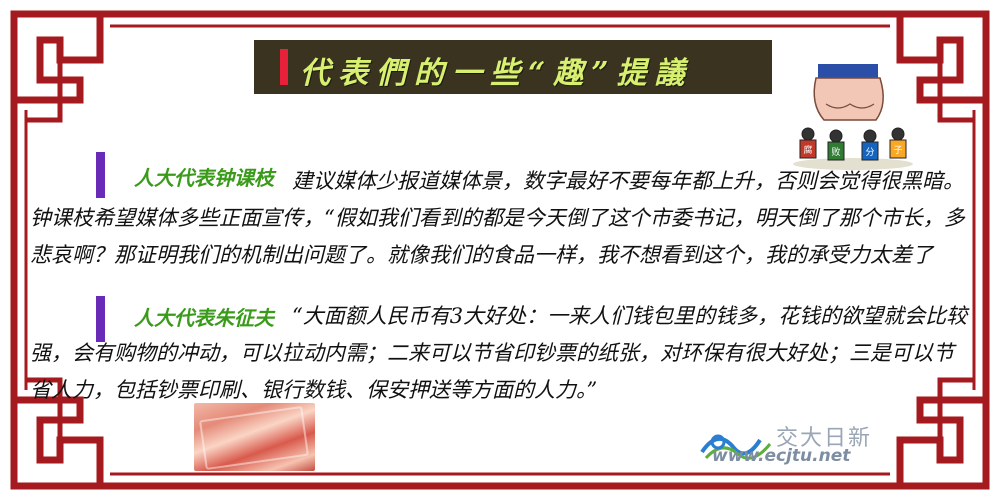 The width and height of the screenshot is (1000, 500). I want to click on watermark-cn: 交大日新, so click(824, 438).